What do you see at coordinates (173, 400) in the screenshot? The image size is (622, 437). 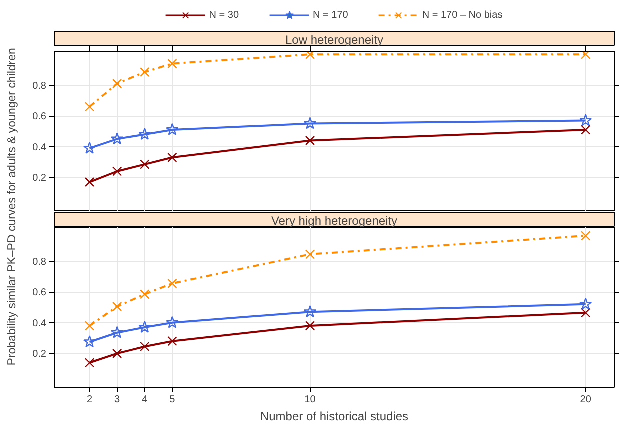 I see `x-tick-label: 5` at bounding box center [173, 400].